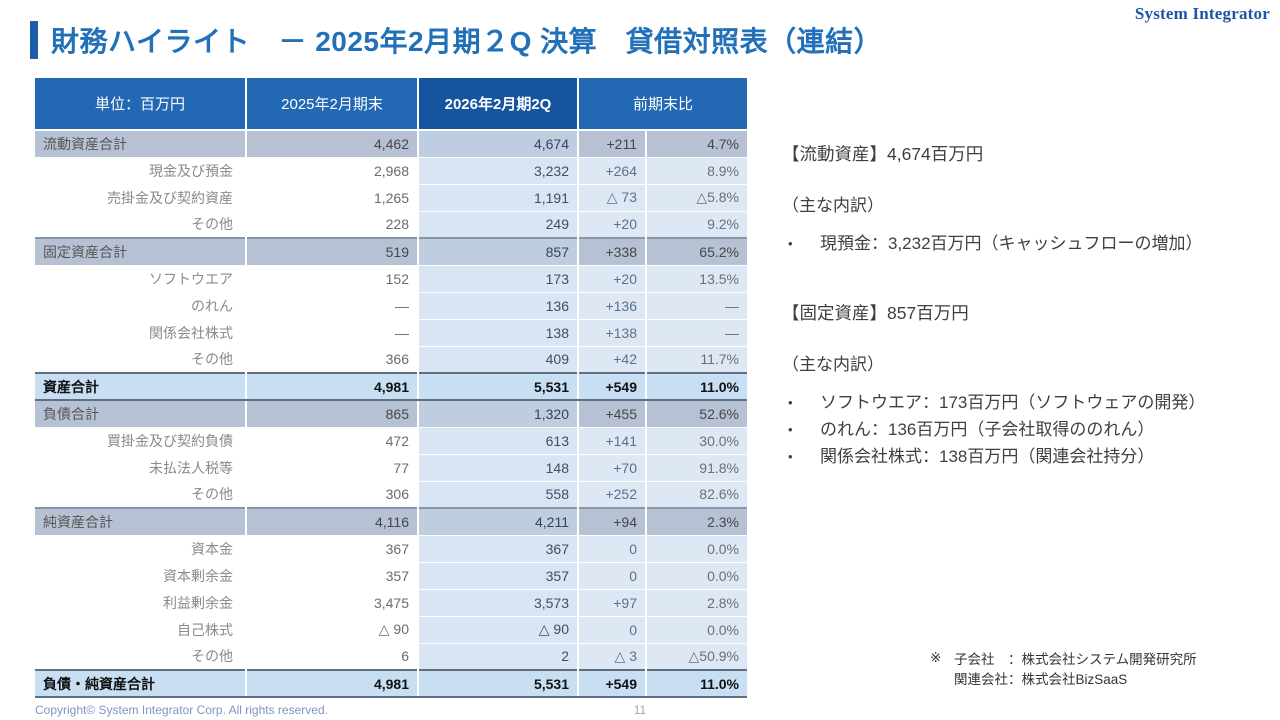  What do you see at coordinates (611, 521) in the screenshot?
I see `cell-chg: +94` at bounding box center [611, 521].